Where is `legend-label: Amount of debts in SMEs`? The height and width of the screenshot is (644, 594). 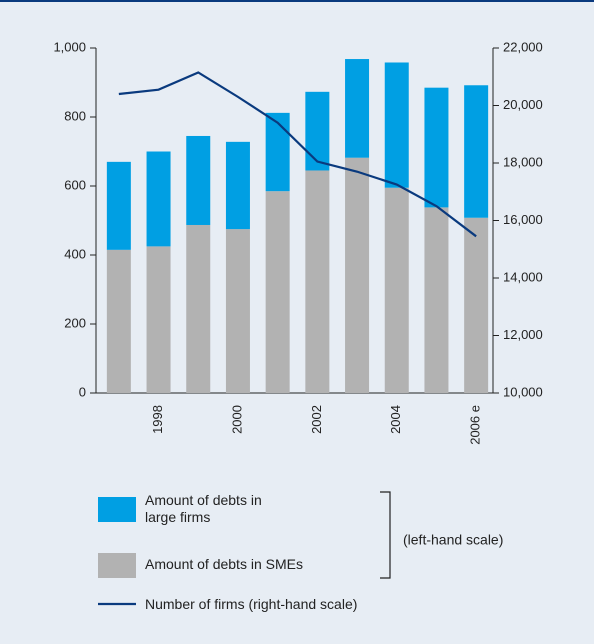
legend-label: Amount of debts in SMEs is located at coordinates (224, 564).